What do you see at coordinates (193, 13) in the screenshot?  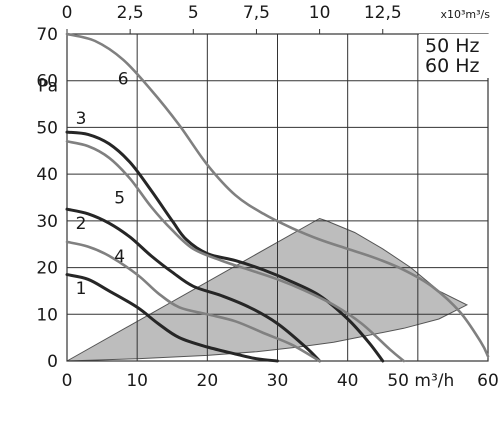 I see `top-tick-label-2: 5` at bounding box center [193, 13].